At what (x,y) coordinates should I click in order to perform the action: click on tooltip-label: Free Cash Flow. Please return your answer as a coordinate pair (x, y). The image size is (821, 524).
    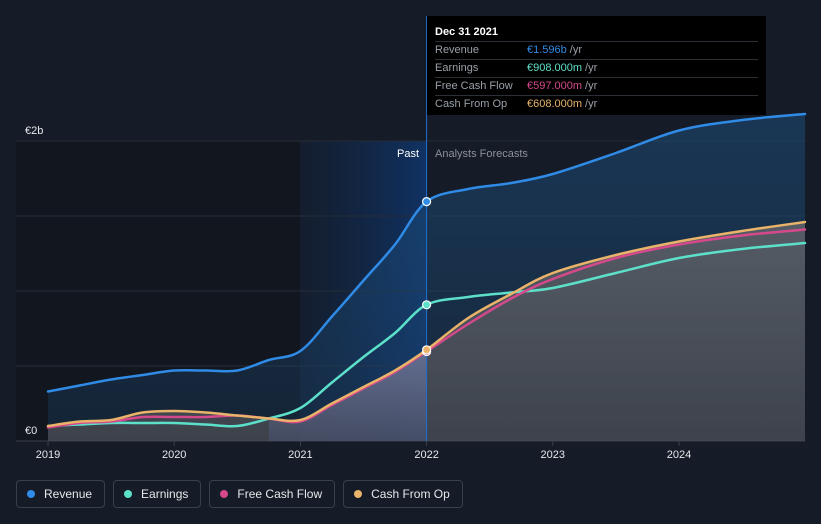
    Looking at the image, I should click on (474, 86).